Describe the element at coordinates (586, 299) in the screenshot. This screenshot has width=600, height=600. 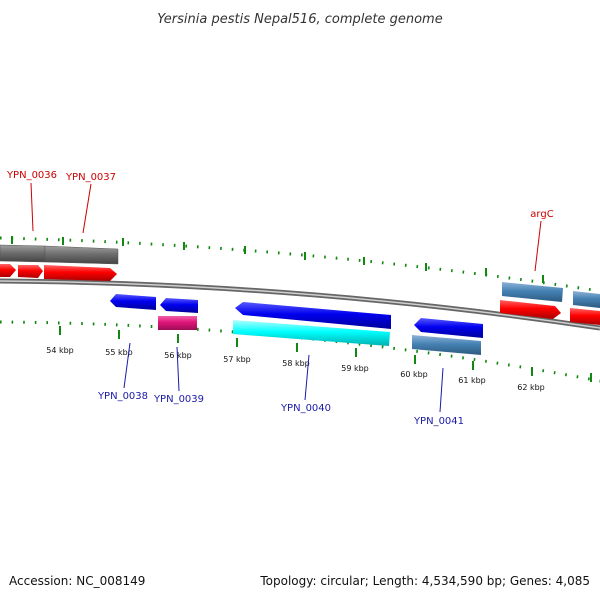
I see `gene-next-steel` at that location.